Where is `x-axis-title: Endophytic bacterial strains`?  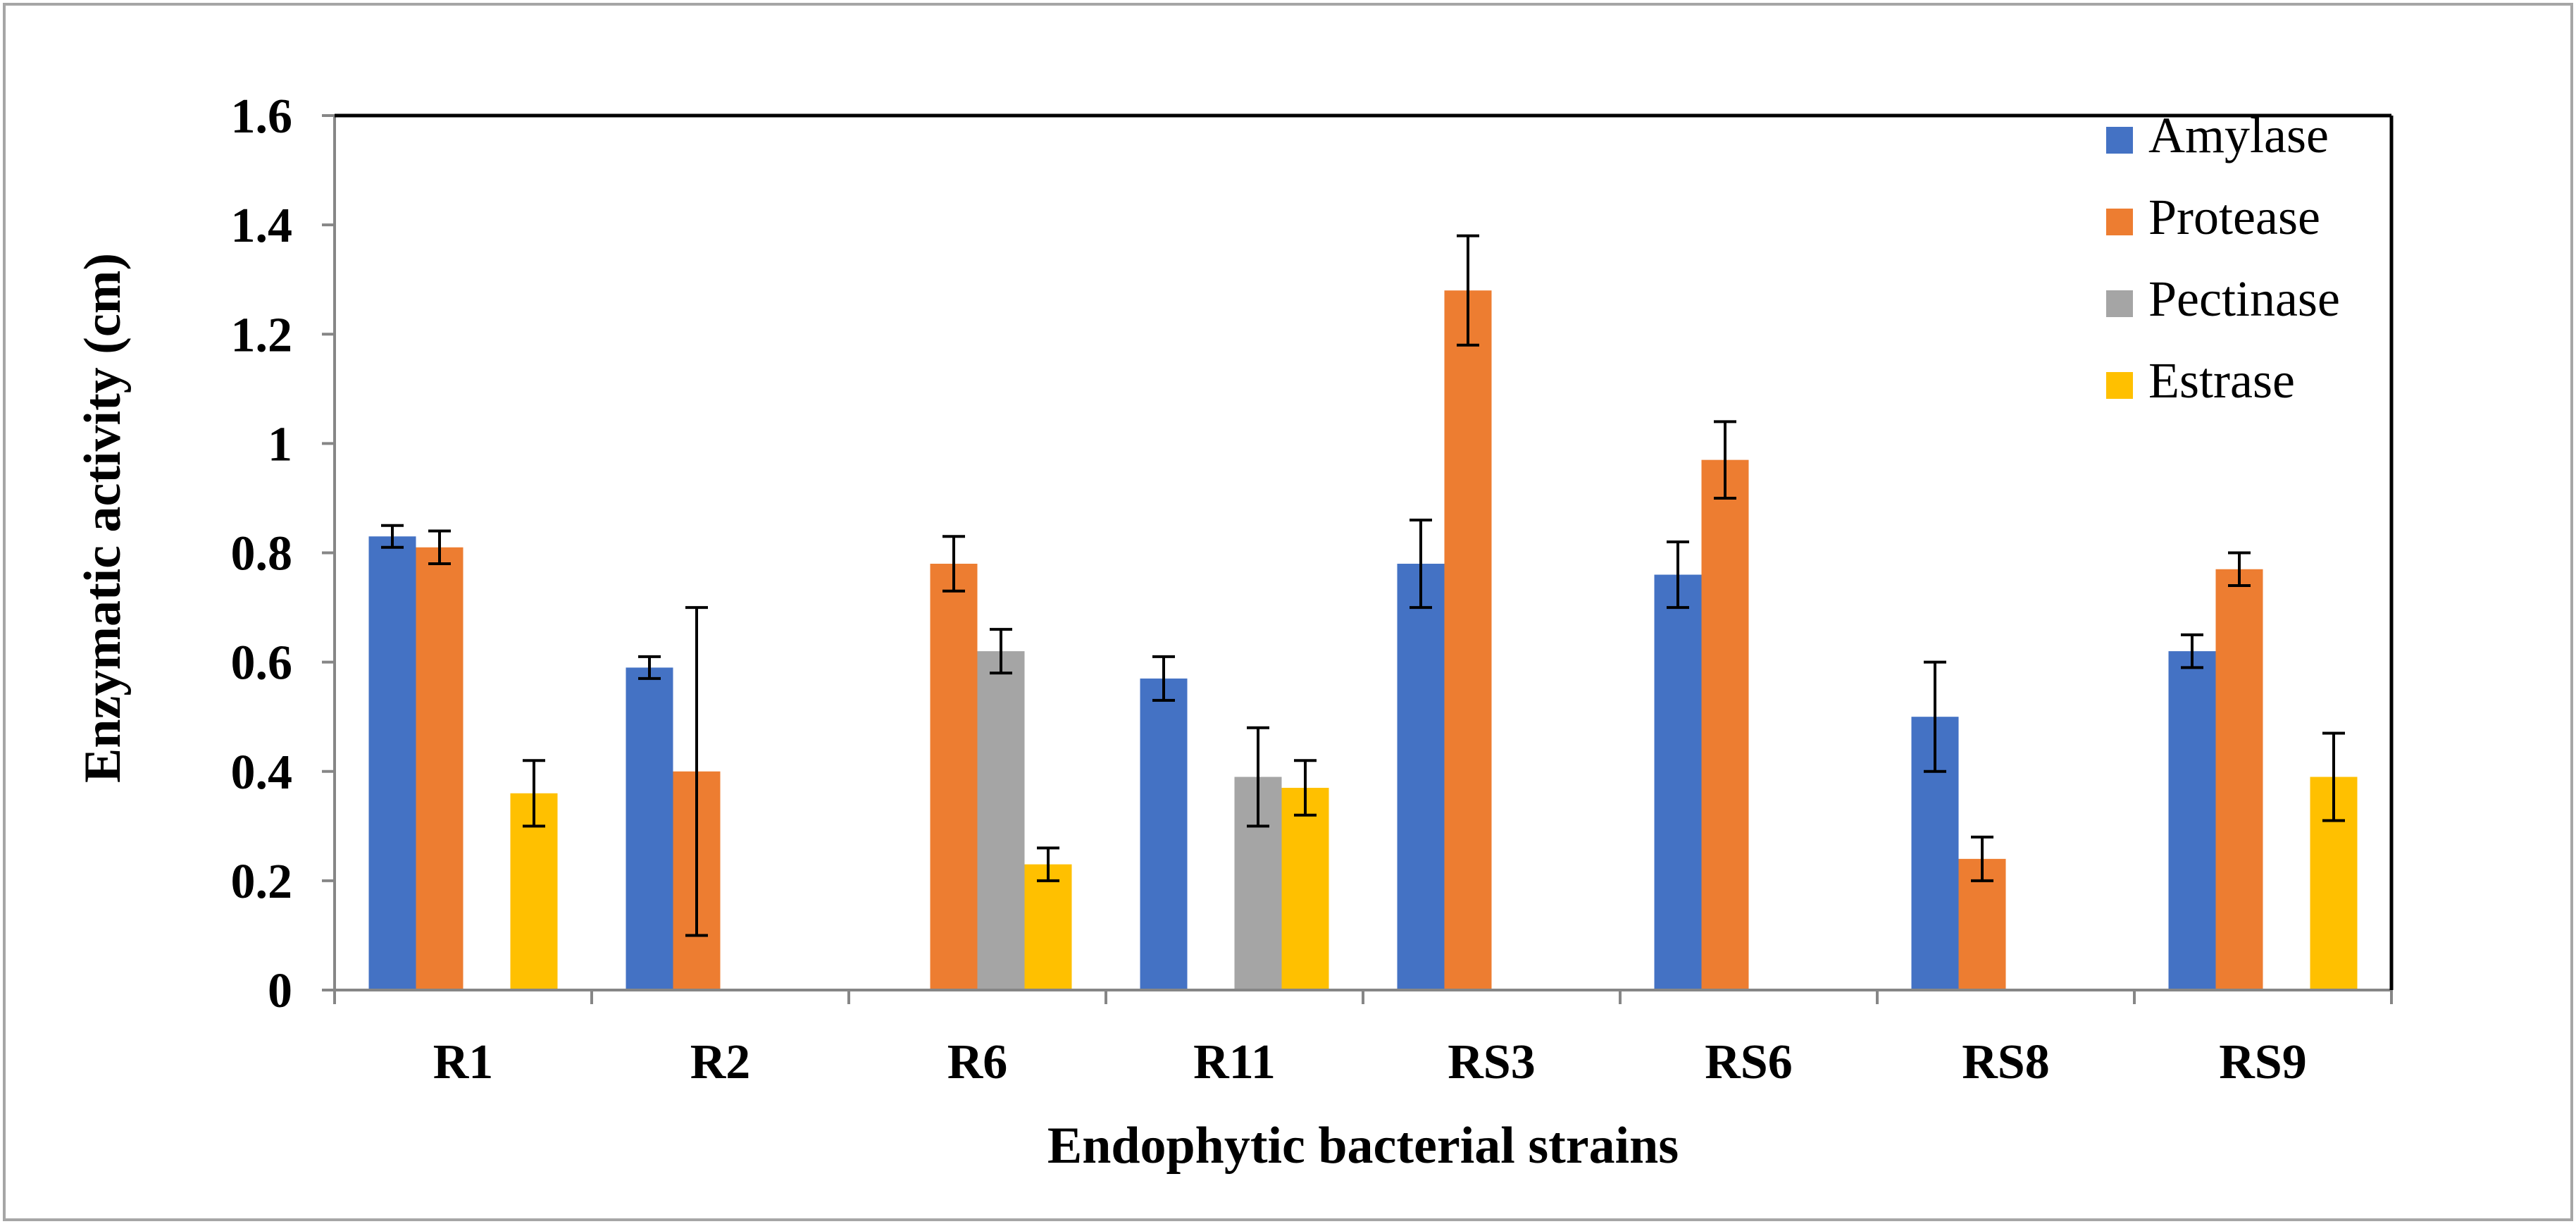 x-axis-title: Endophytic bacterial strains is located at coordinates (1363, 1146).